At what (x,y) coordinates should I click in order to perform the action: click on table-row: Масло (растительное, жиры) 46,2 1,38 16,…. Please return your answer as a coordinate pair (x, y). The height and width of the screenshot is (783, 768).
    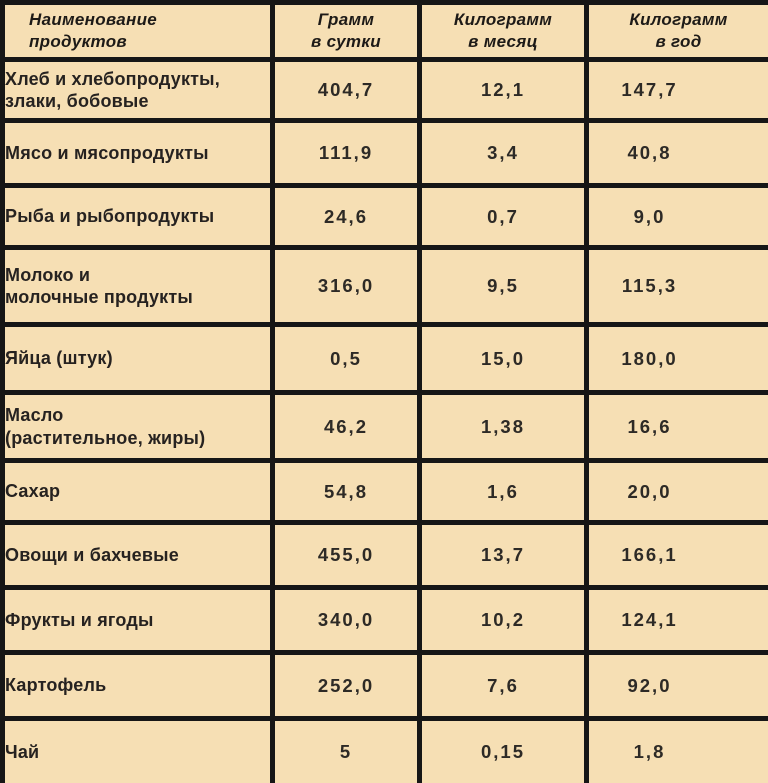
    Looking at the image, I should click on (384, 426).